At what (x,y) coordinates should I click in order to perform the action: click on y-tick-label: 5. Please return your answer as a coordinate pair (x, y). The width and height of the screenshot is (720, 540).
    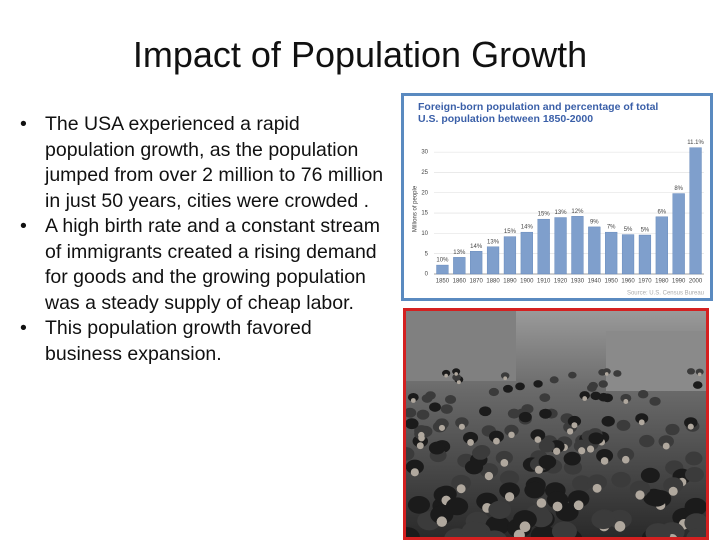
    Looking at the image, I should click on (427, 254).